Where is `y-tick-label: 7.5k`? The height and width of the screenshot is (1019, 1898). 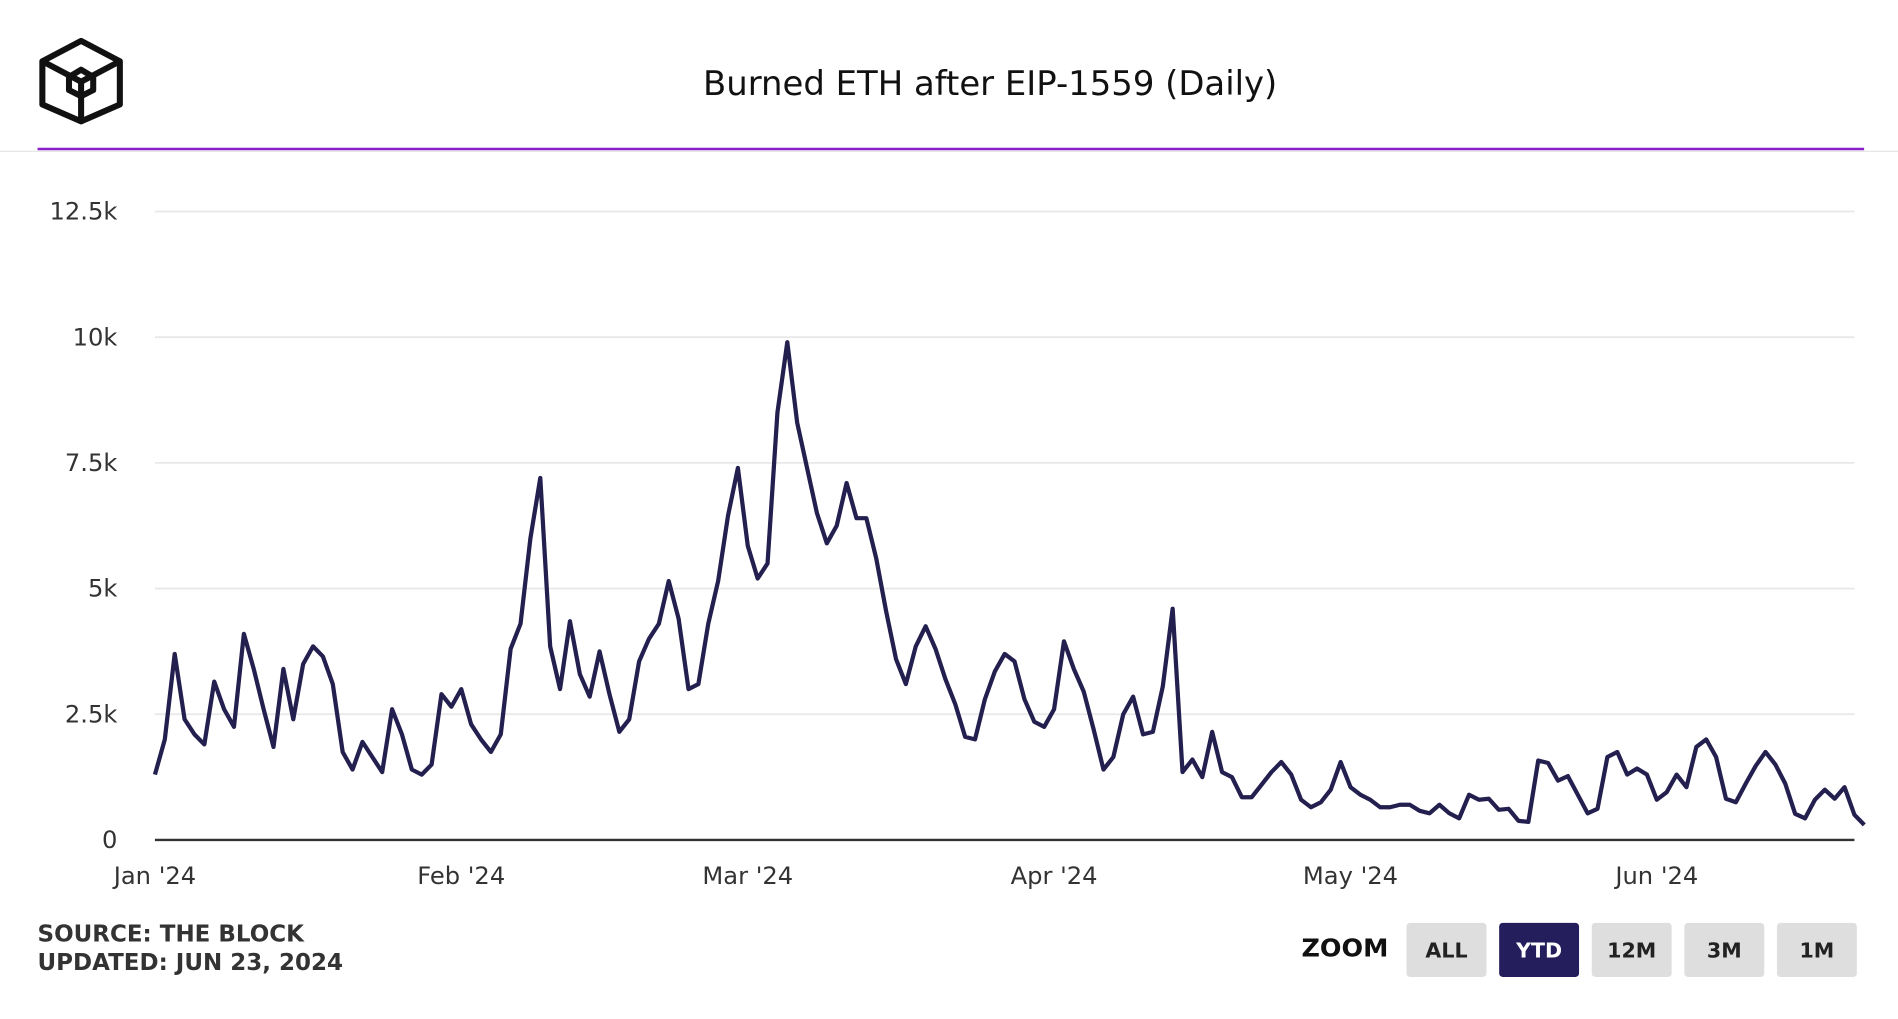 y-tick-label: 7.5k is located at coordinates (91, 463).